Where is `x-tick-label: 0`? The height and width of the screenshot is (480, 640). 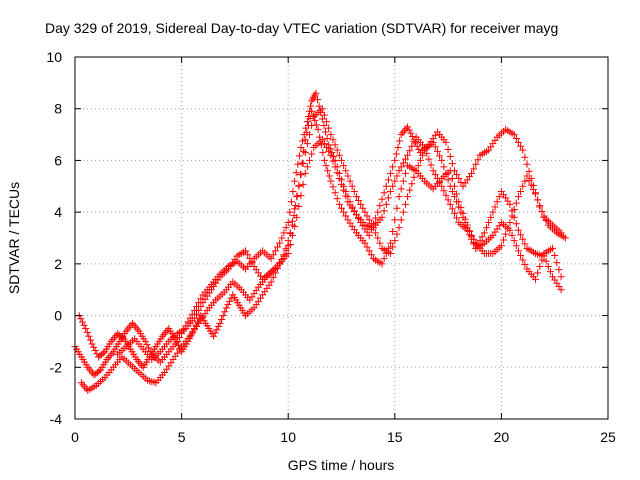 x-tick-label: 0 is located at coordinates (75, 437).